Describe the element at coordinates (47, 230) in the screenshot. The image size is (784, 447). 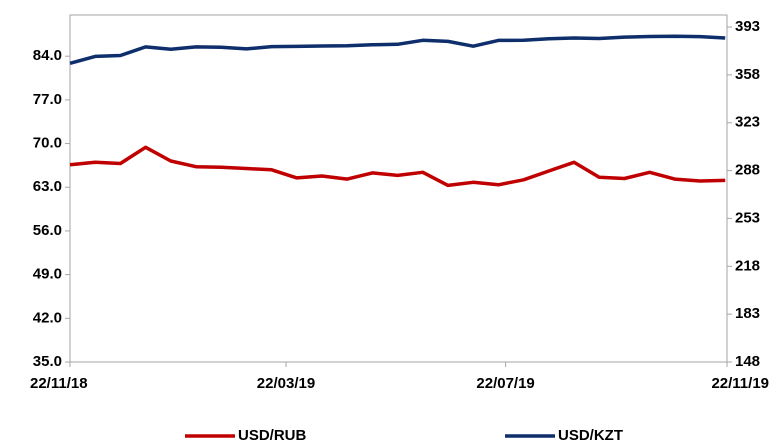
I see `y-tick-label: 56.0` at that location.